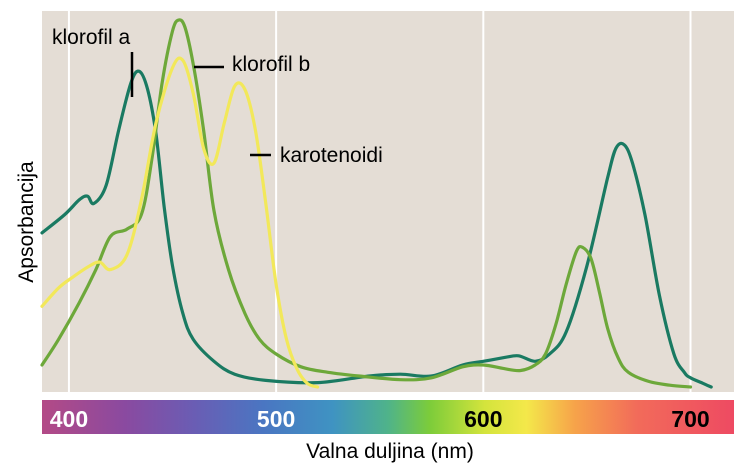 This screenshot has height=469, width=746. Describe the element at coordinates (271, 64) in the screenshot. I see `series-label-klorofil-b: klorofil b` at that location.